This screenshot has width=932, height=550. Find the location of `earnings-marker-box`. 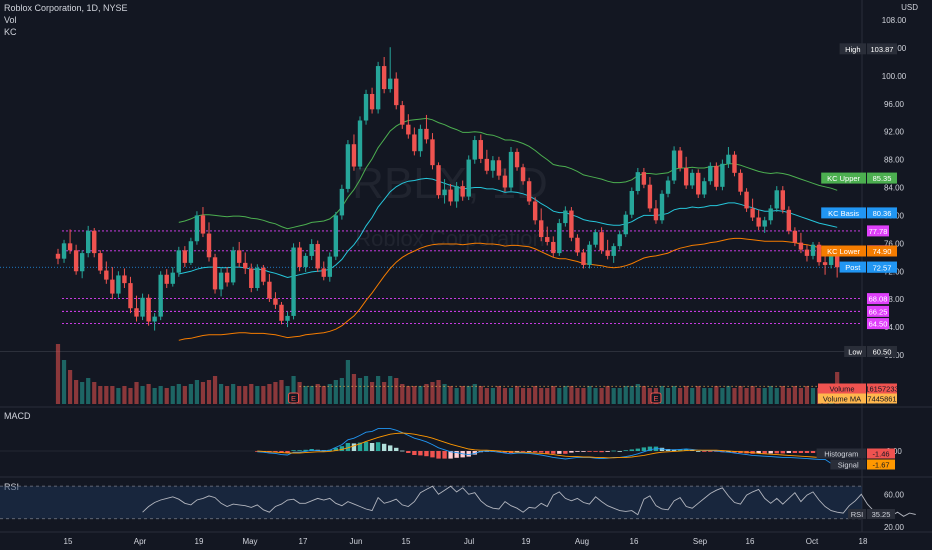

earnings-marker-box is located at coordinates (656, 398).